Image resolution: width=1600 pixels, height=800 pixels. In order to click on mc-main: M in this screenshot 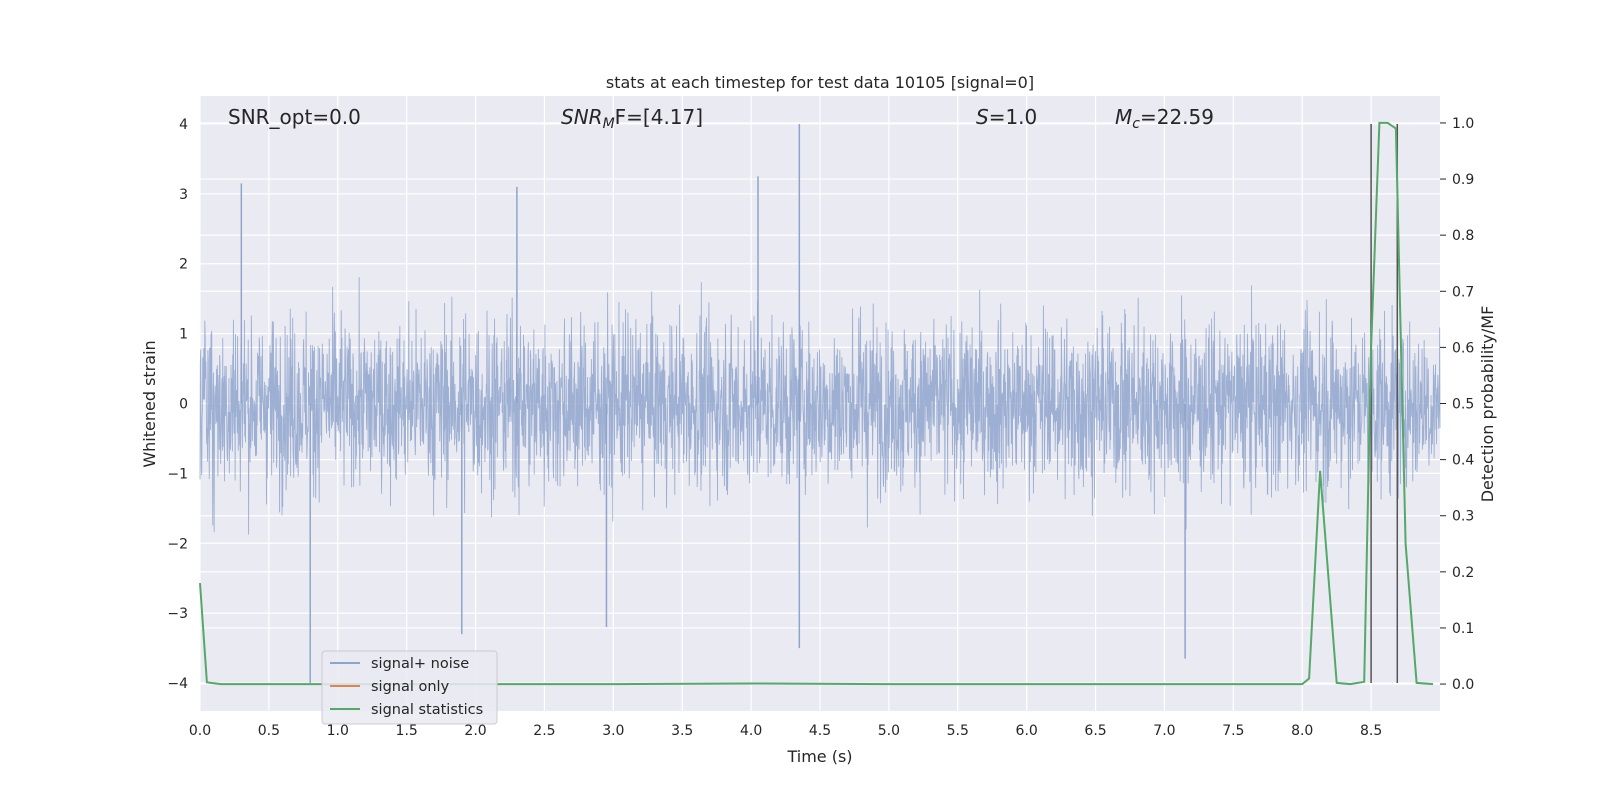, I will do `click(1123, 117)`.